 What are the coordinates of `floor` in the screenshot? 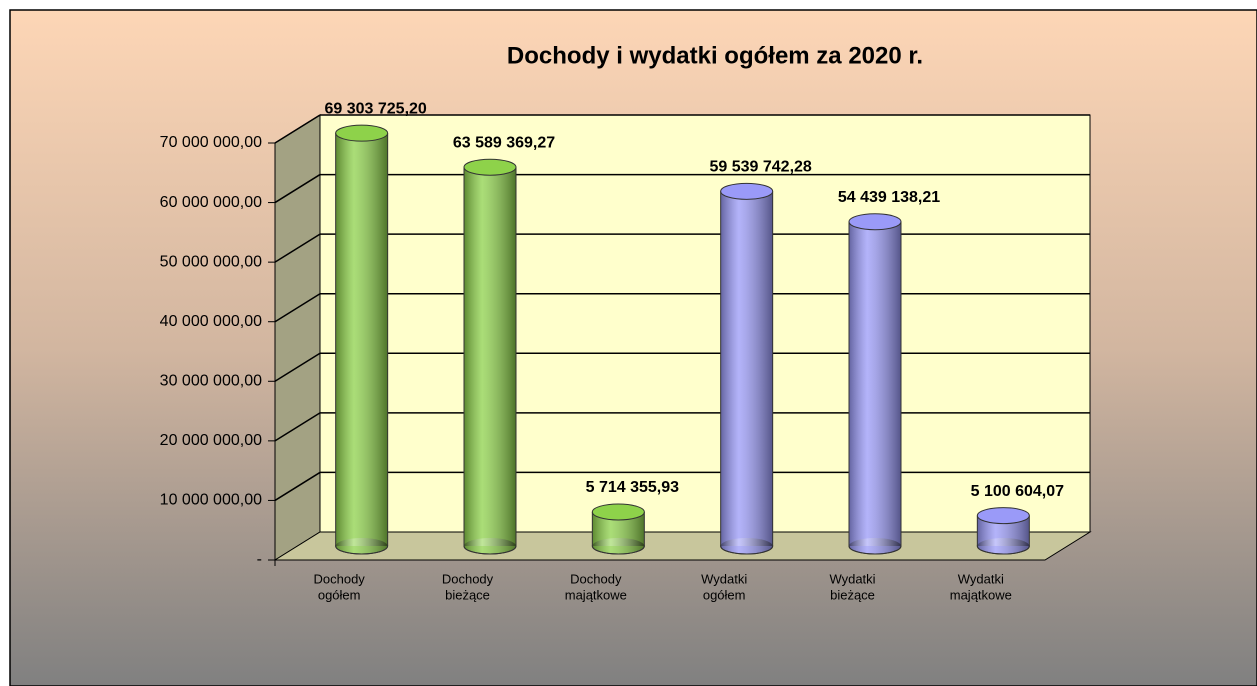 It's located at (682, 546).